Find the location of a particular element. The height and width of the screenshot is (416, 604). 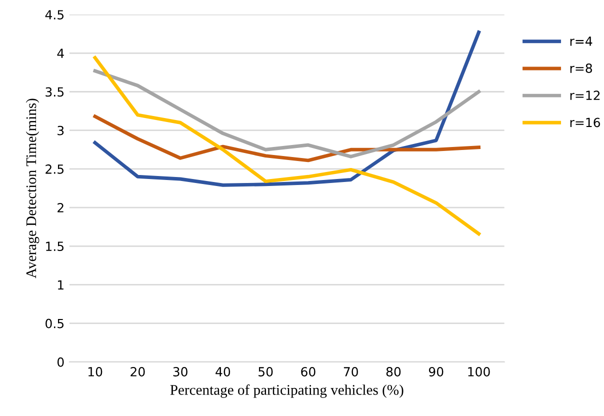

x-tick-label: 100 is located at coordinates (479, 371).